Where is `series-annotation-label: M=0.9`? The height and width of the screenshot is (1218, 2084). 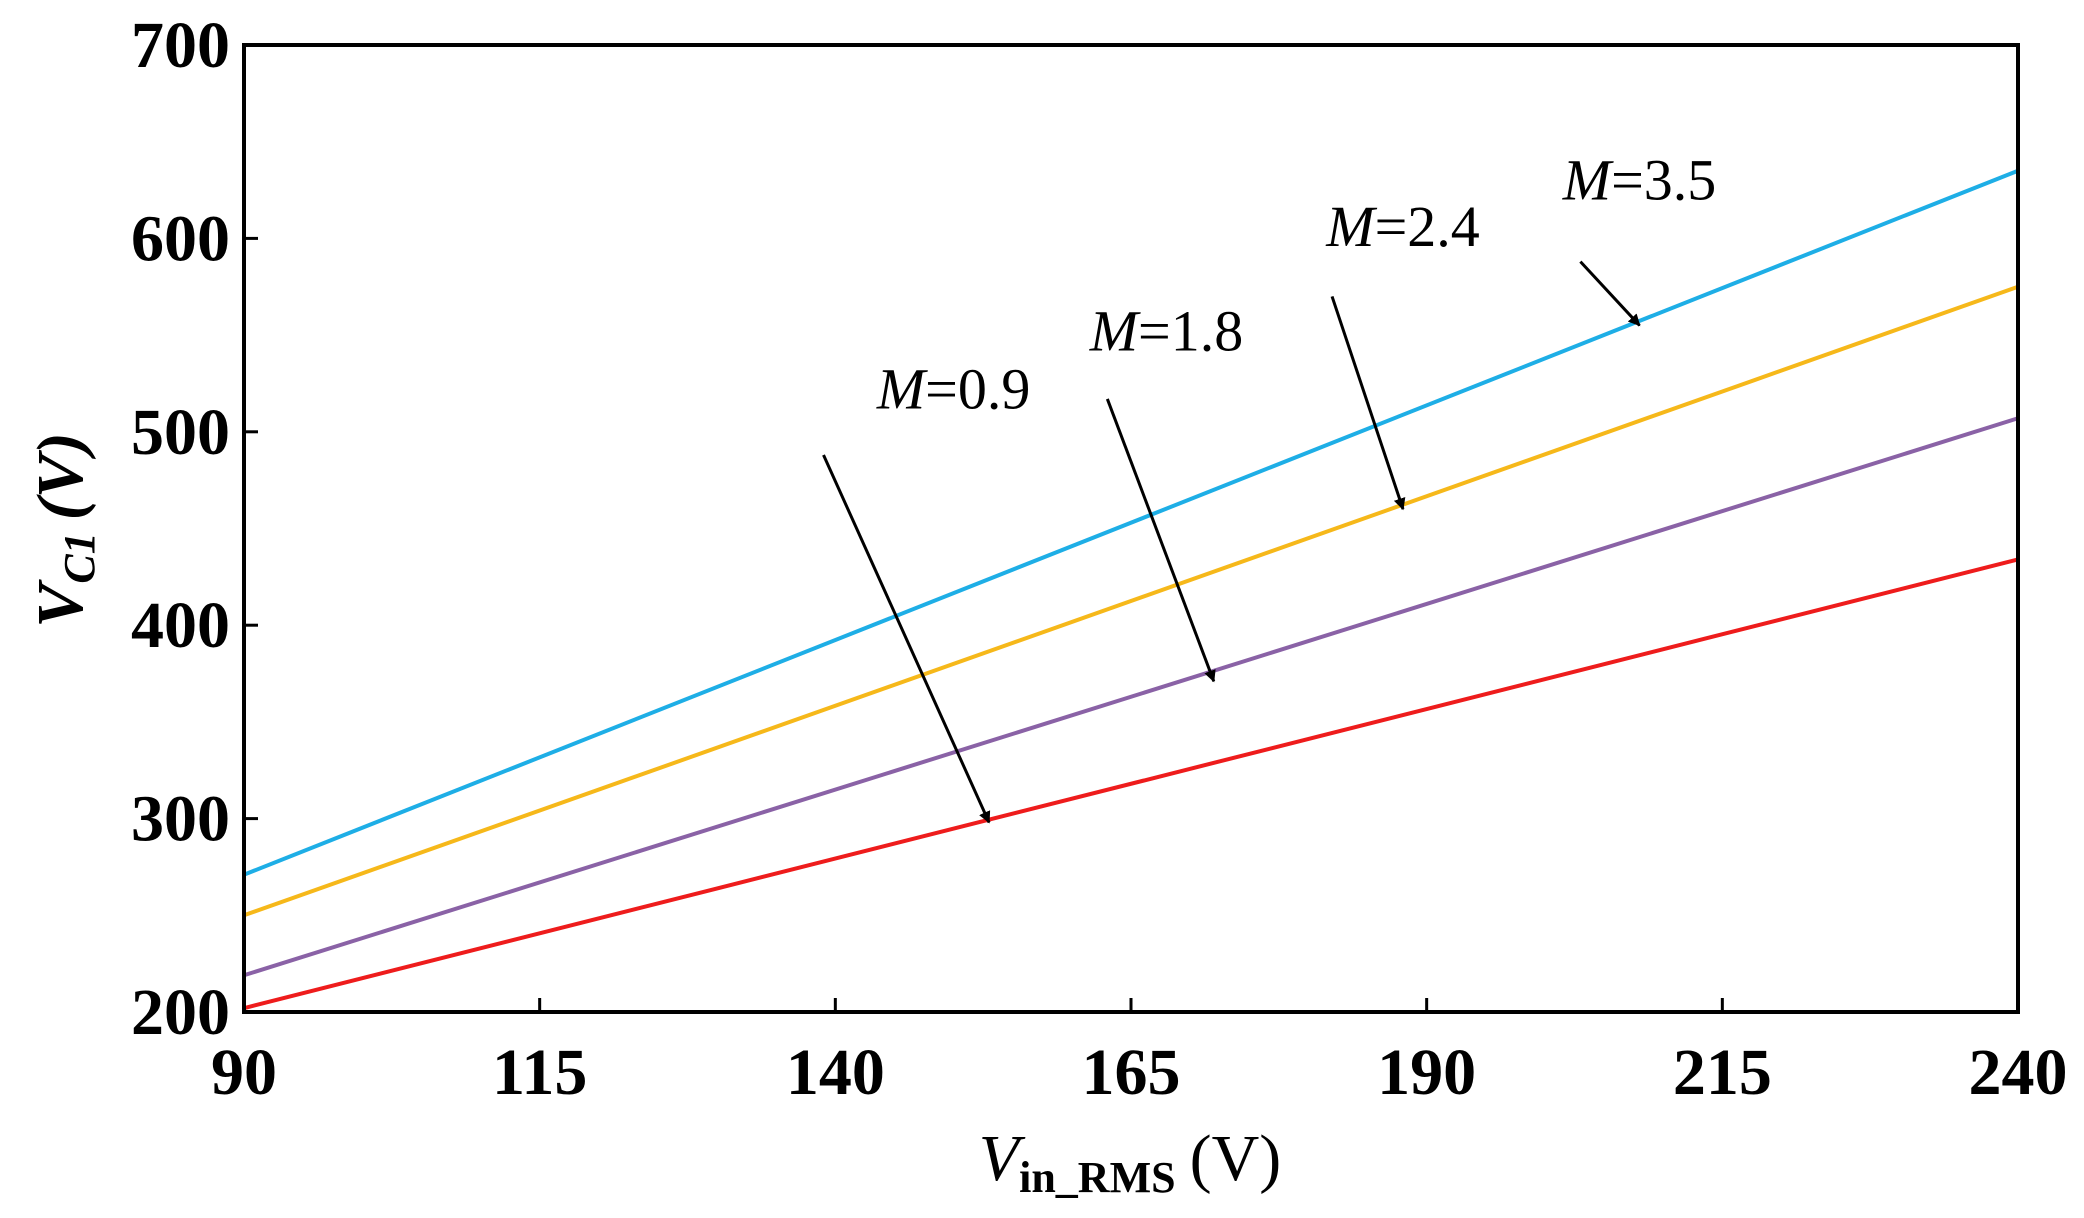
series-annotation-label: M=0.9 is located at coordinates (953, 389).